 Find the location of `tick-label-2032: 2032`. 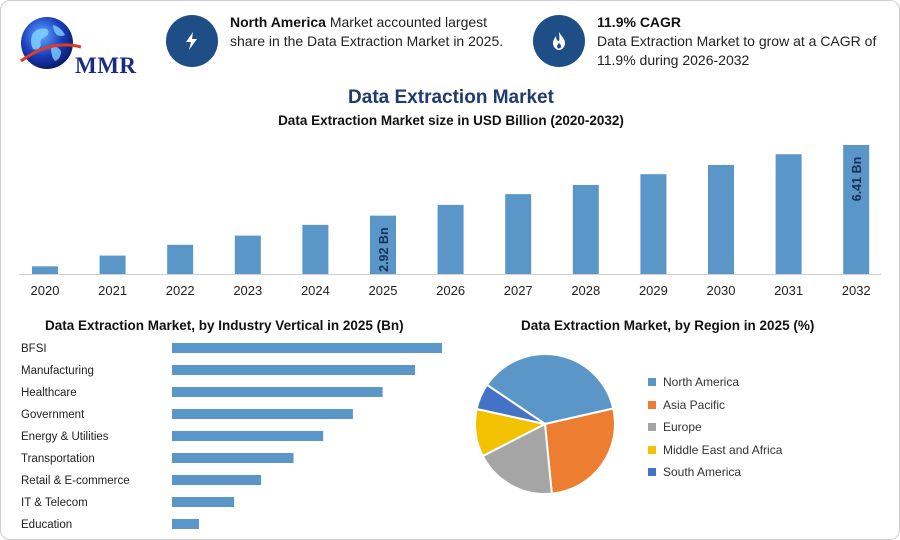

tick-label-2032: 2032 is located at coordinates (856, 290).